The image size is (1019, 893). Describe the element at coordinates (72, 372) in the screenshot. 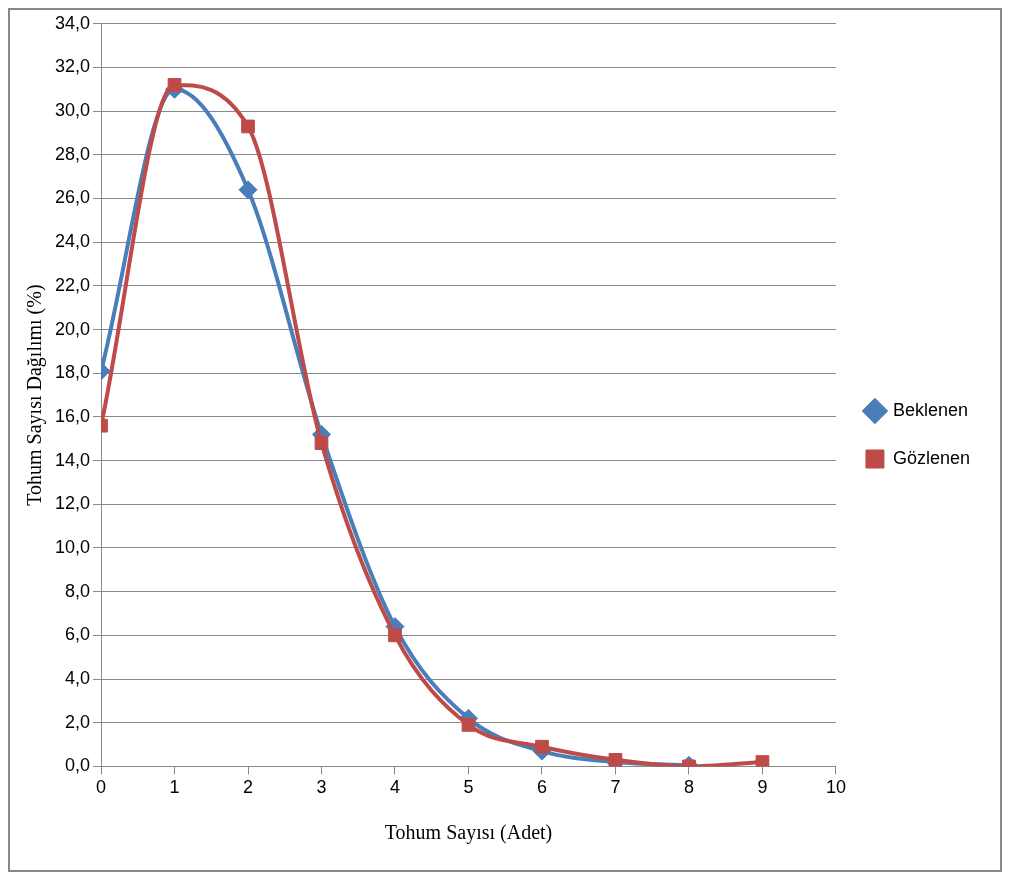

I see `y-tick-label: 18,0` at that location.